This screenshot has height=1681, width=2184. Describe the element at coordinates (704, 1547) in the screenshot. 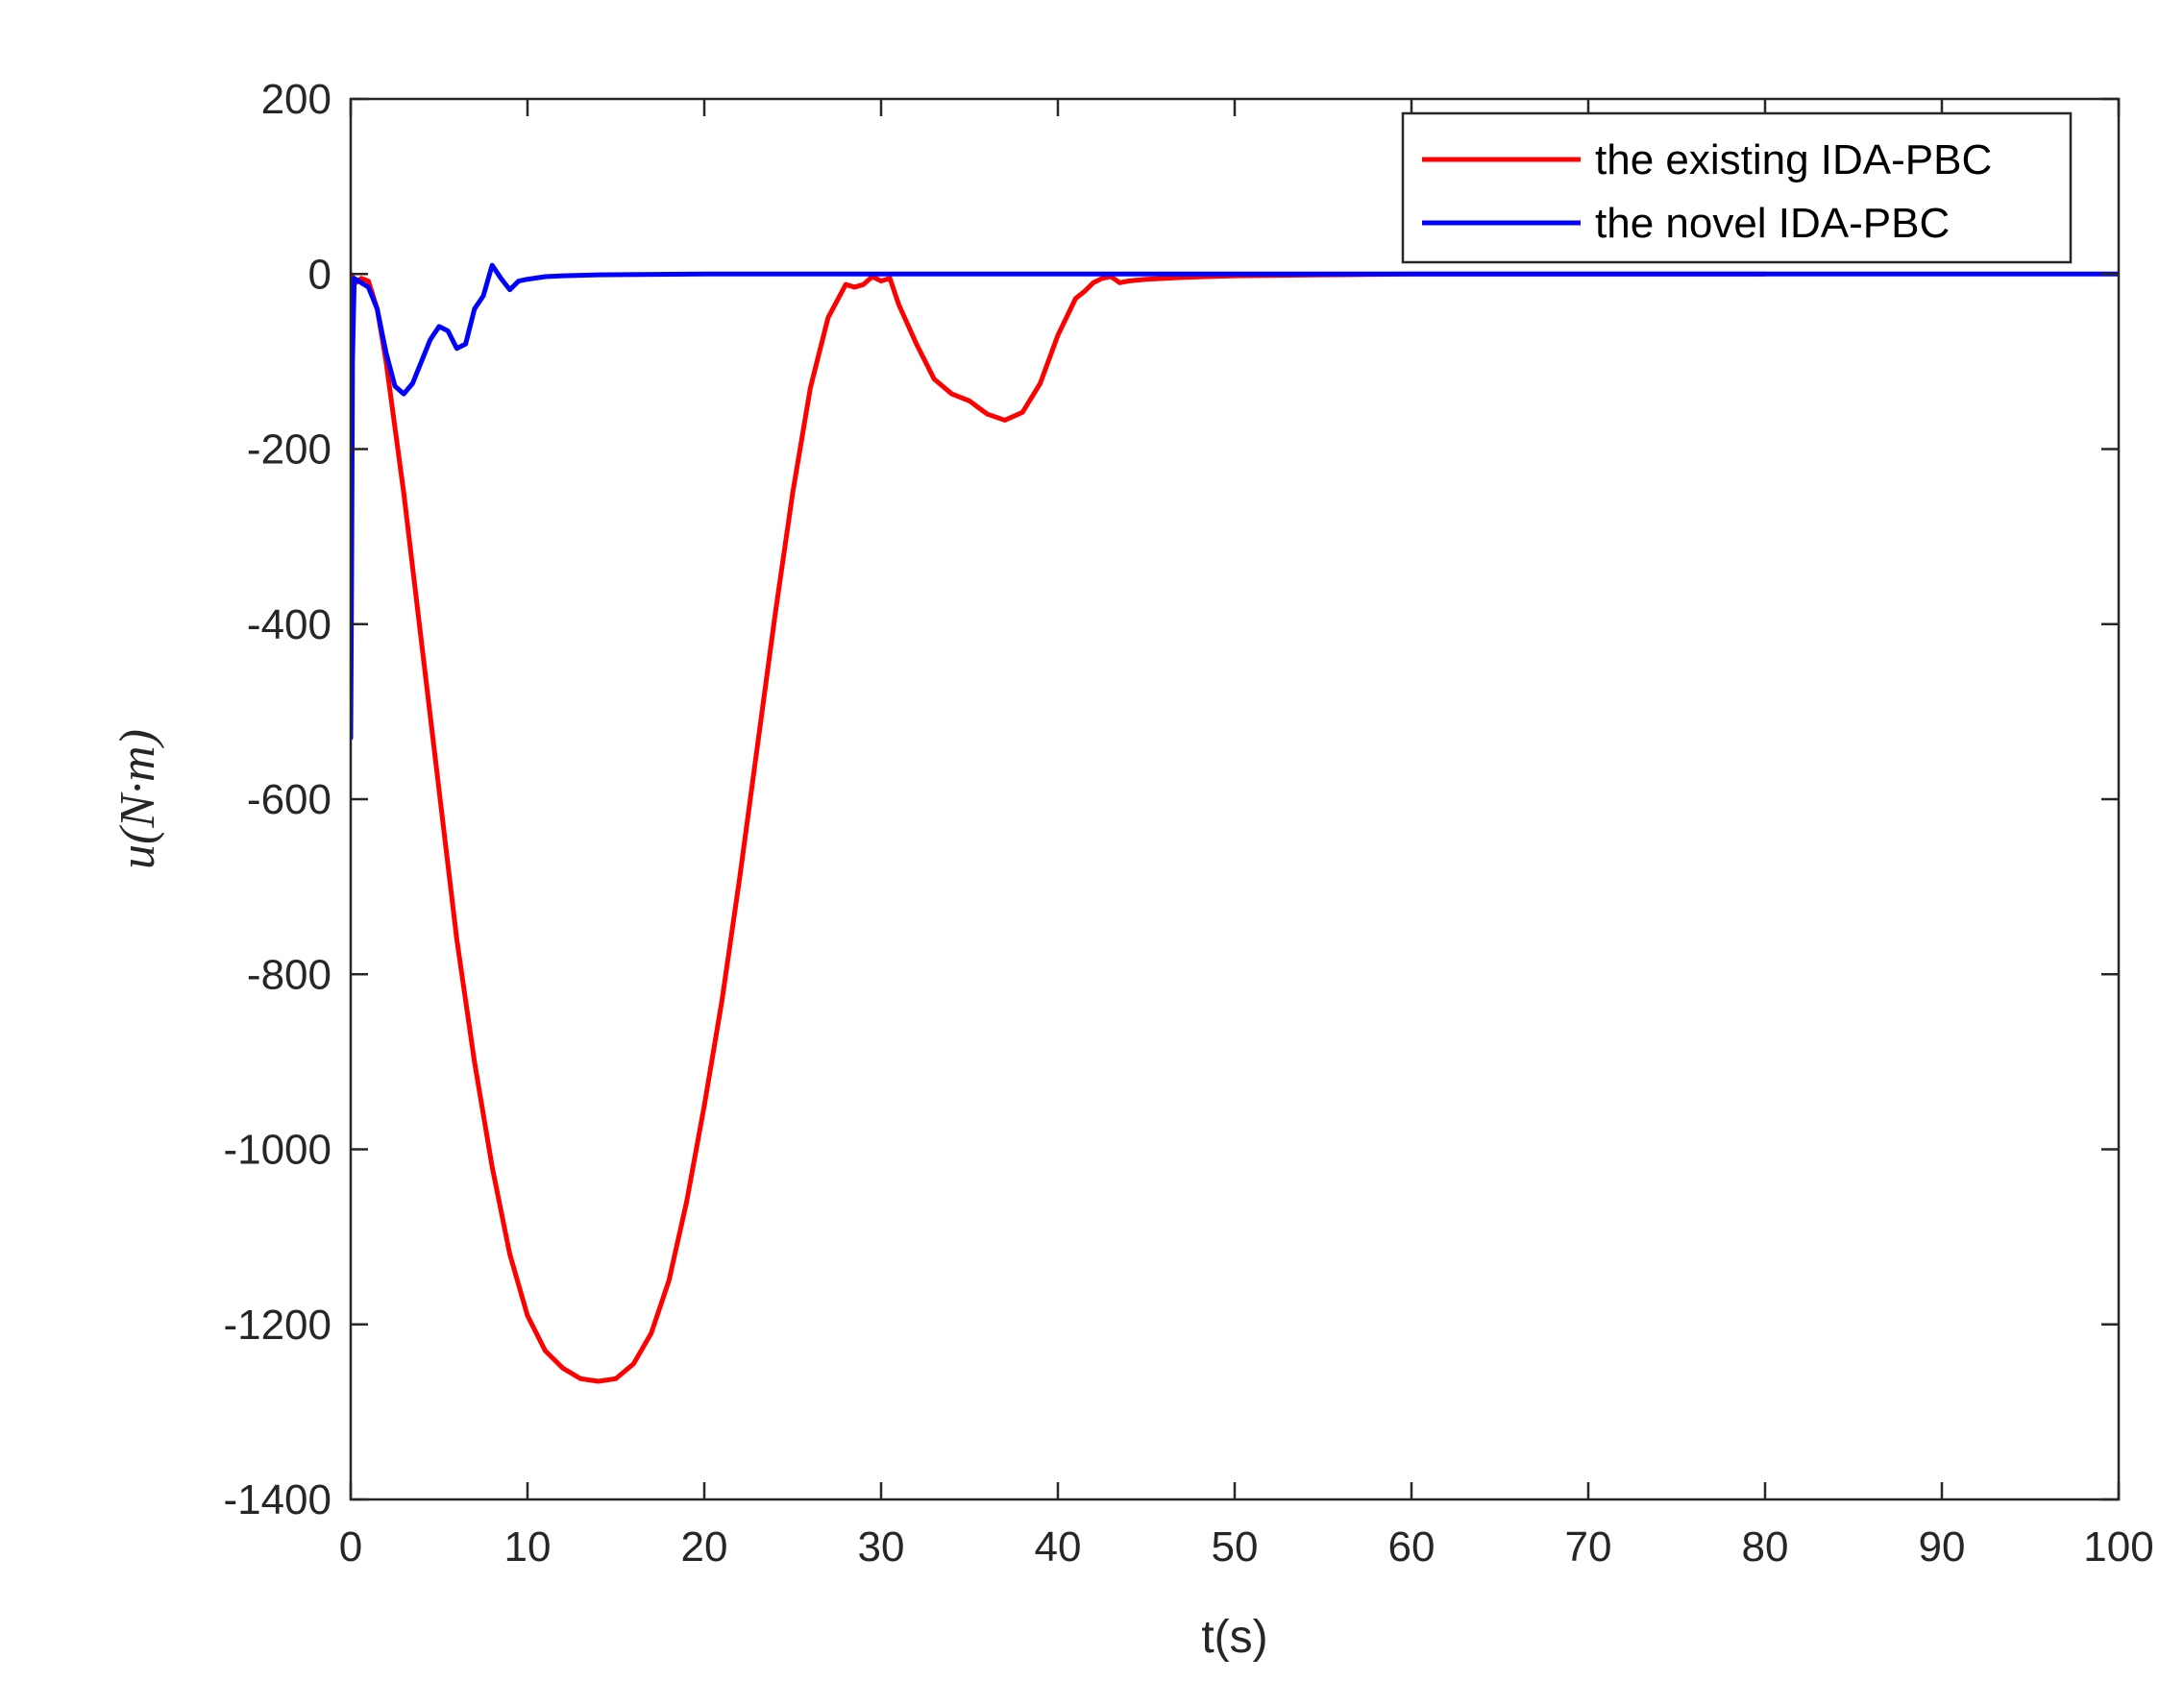

I see `x-tick-label: 20` at that location.